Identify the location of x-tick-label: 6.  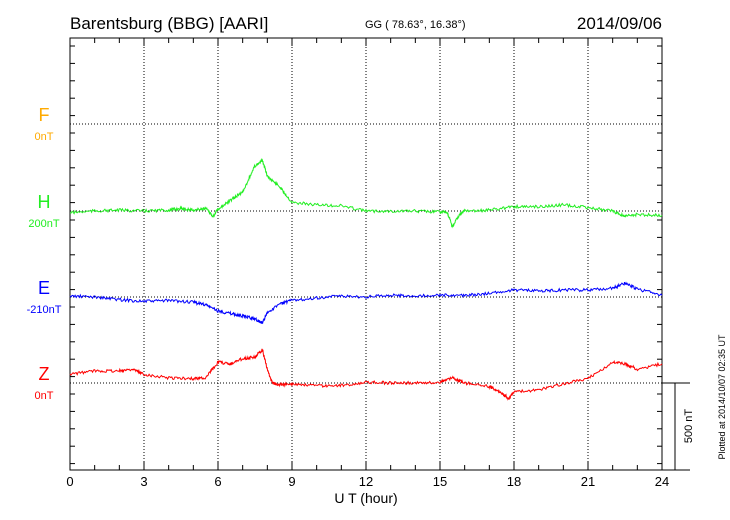
(217, 481).